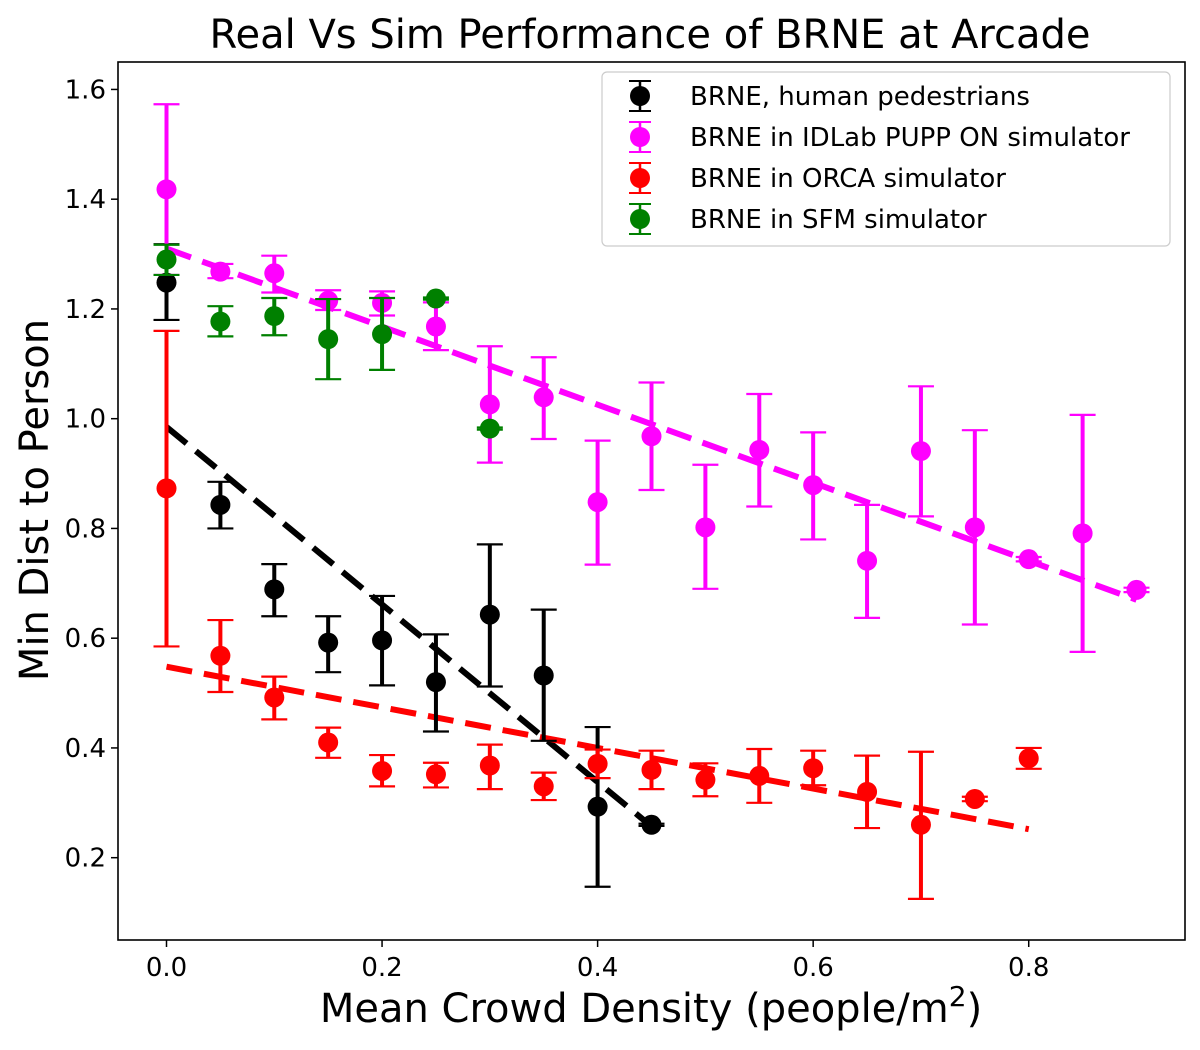 The image size is (1200, 1050). Describe the element at coordinates (381, 968) in the screenshot. I see `x-tick-label: 0.2` at that location.